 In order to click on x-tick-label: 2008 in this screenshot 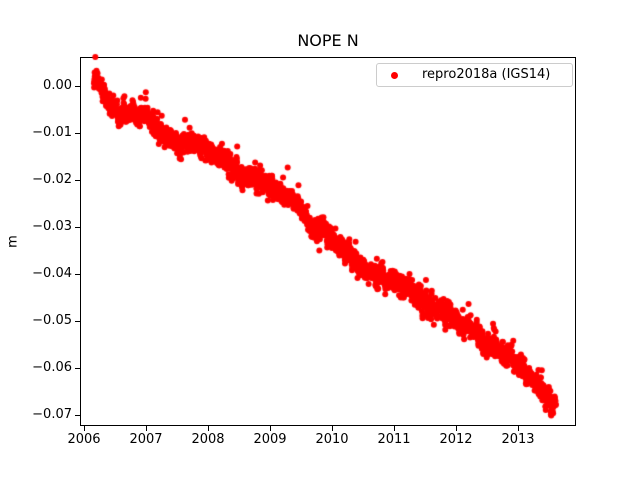, I will do `click(208, 439)`.